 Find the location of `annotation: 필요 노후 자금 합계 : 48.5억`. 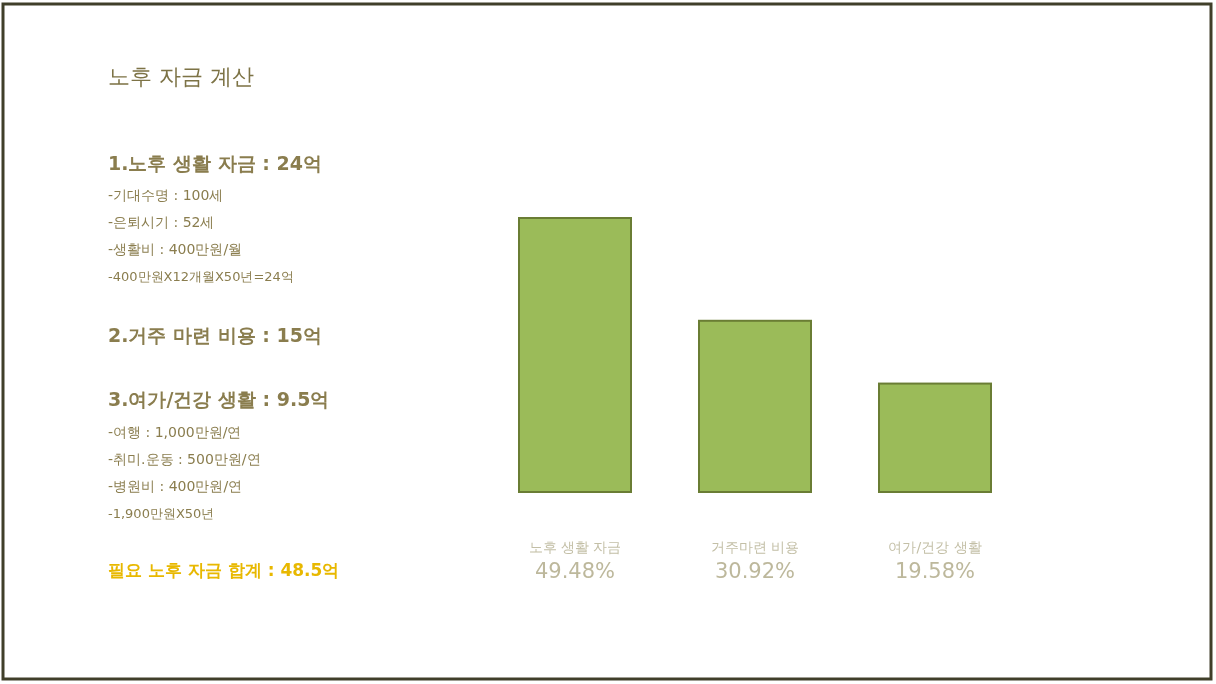

annotation: 필요 노후 자금 합계 : 48.5억 is located at coordinates (224, 570).